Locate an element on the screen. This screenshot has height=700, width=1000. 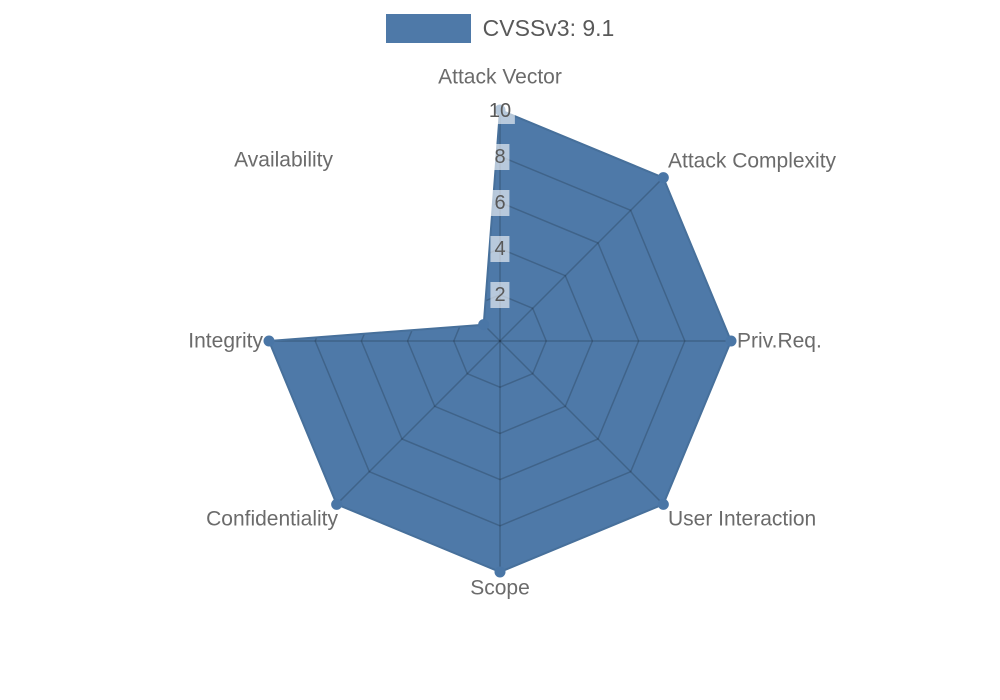
tick-label-6: 6 is located at coordinates (500, 203).